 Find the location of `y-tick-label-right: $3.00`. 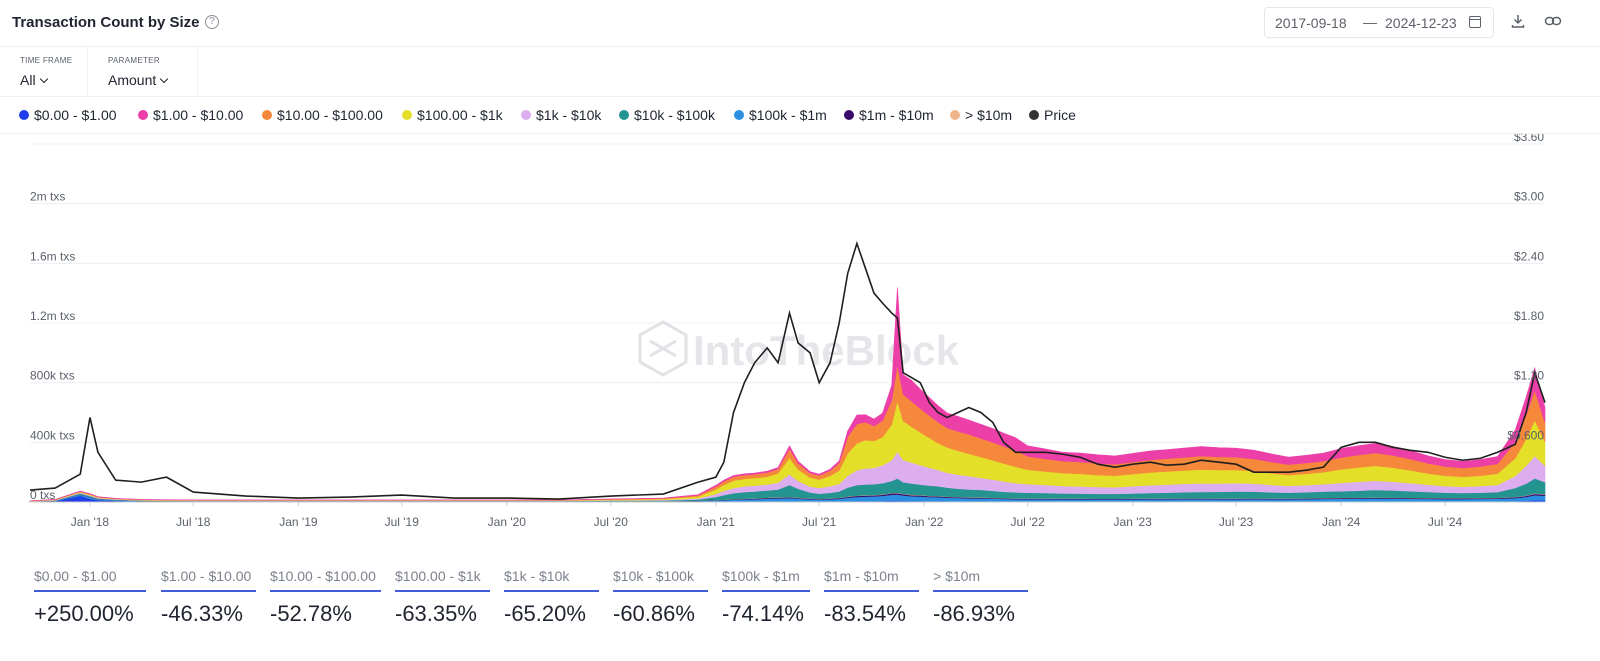

y-tick-label-right: $3.00 is located at coordinates (1529, 197).